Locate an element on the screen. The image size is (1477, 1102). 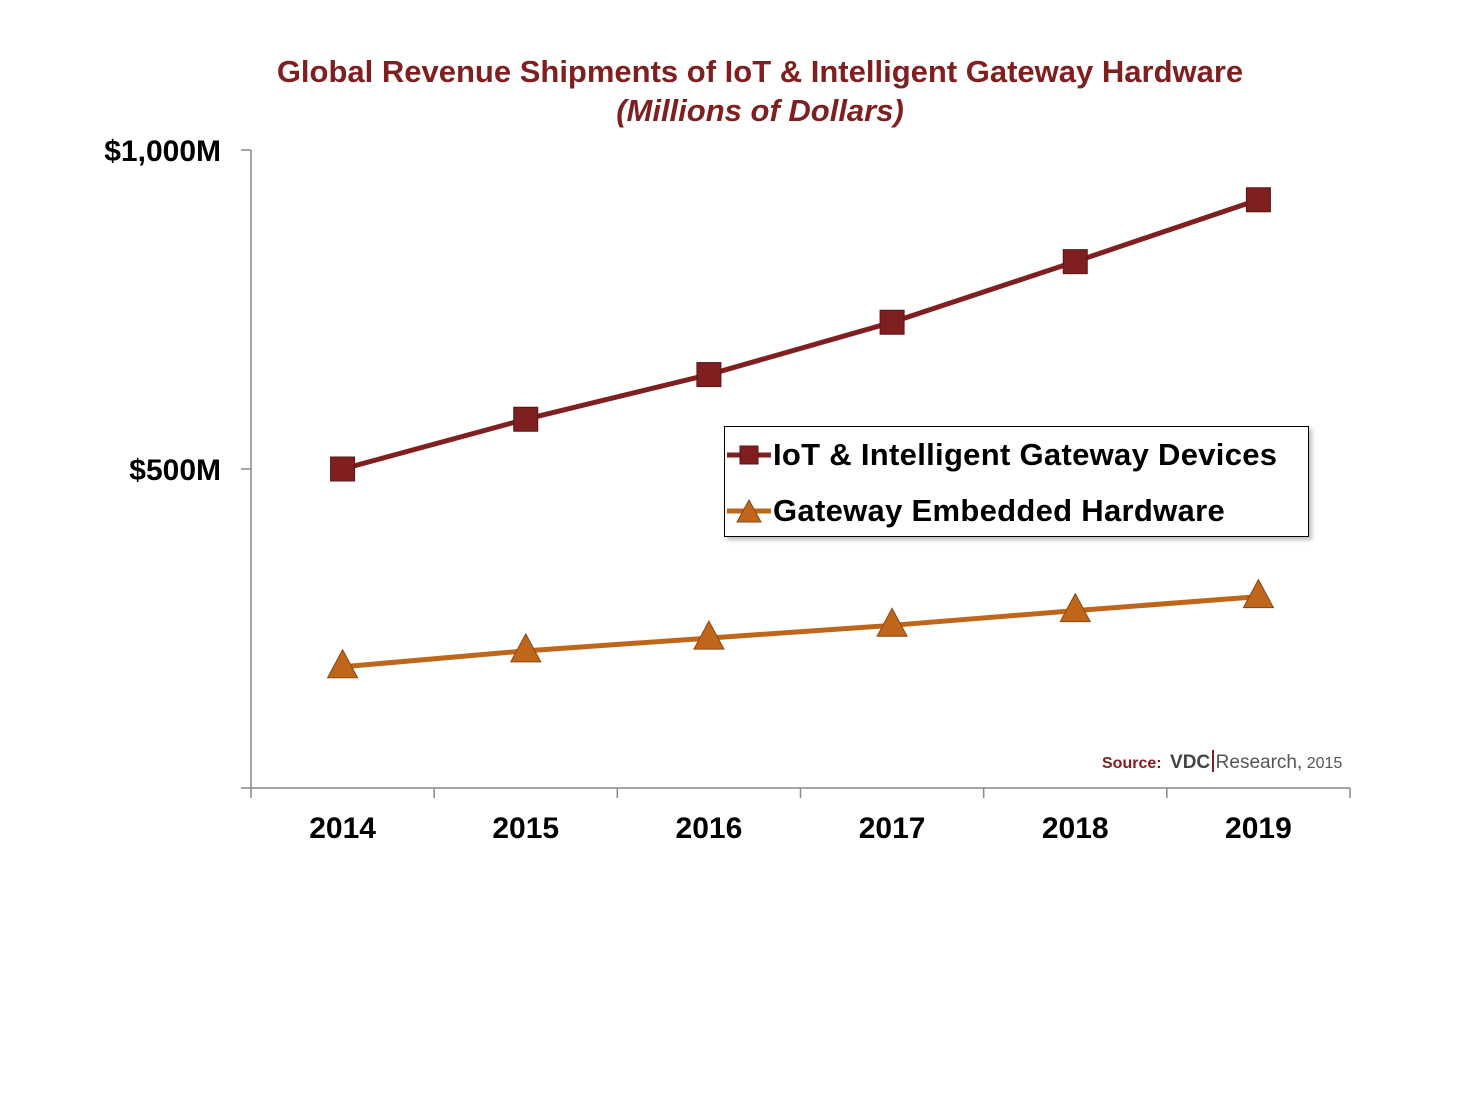
source-suffix: Research, is located at coordinates (1259, 762).